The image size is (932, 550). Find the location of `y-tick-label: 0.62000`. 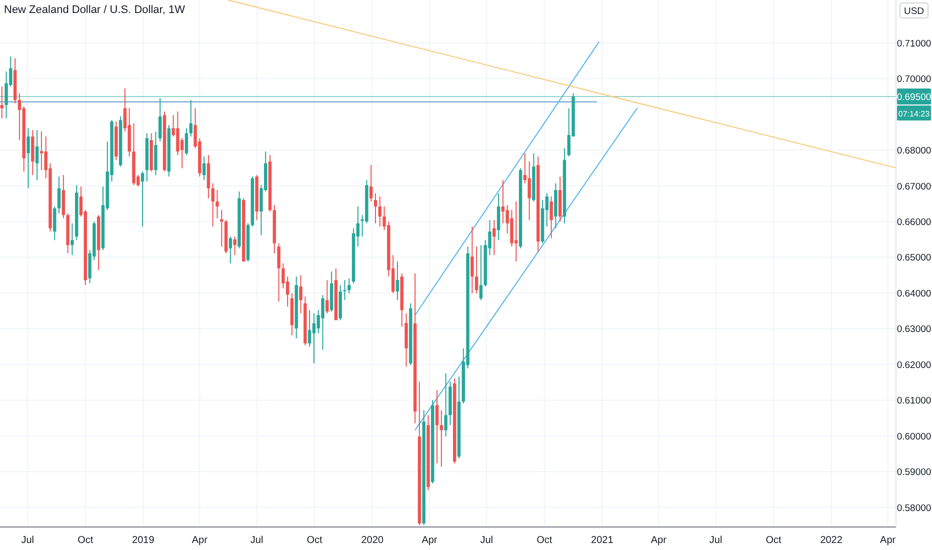

y-tick-label: 0.62000 is located at coordinates (914, 365).